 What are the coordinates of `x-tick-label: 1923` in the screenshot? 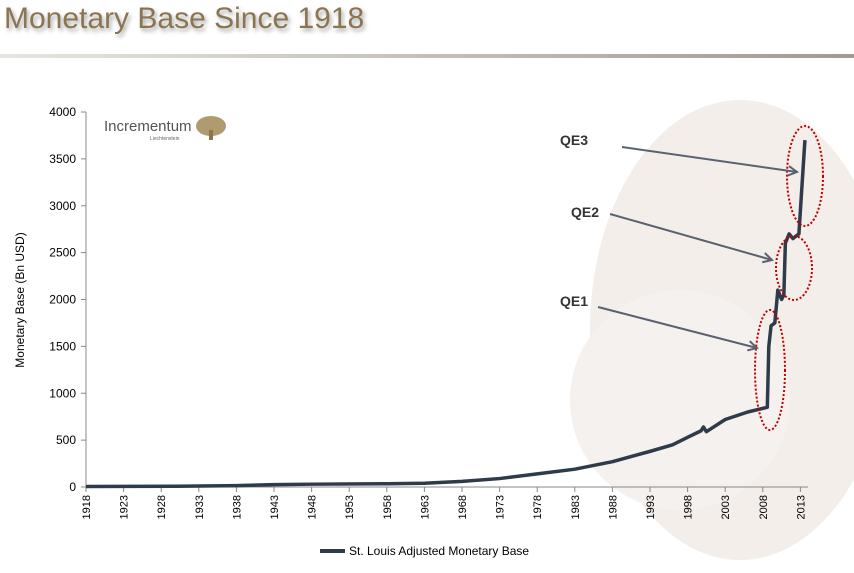 It's located at (125, 507).